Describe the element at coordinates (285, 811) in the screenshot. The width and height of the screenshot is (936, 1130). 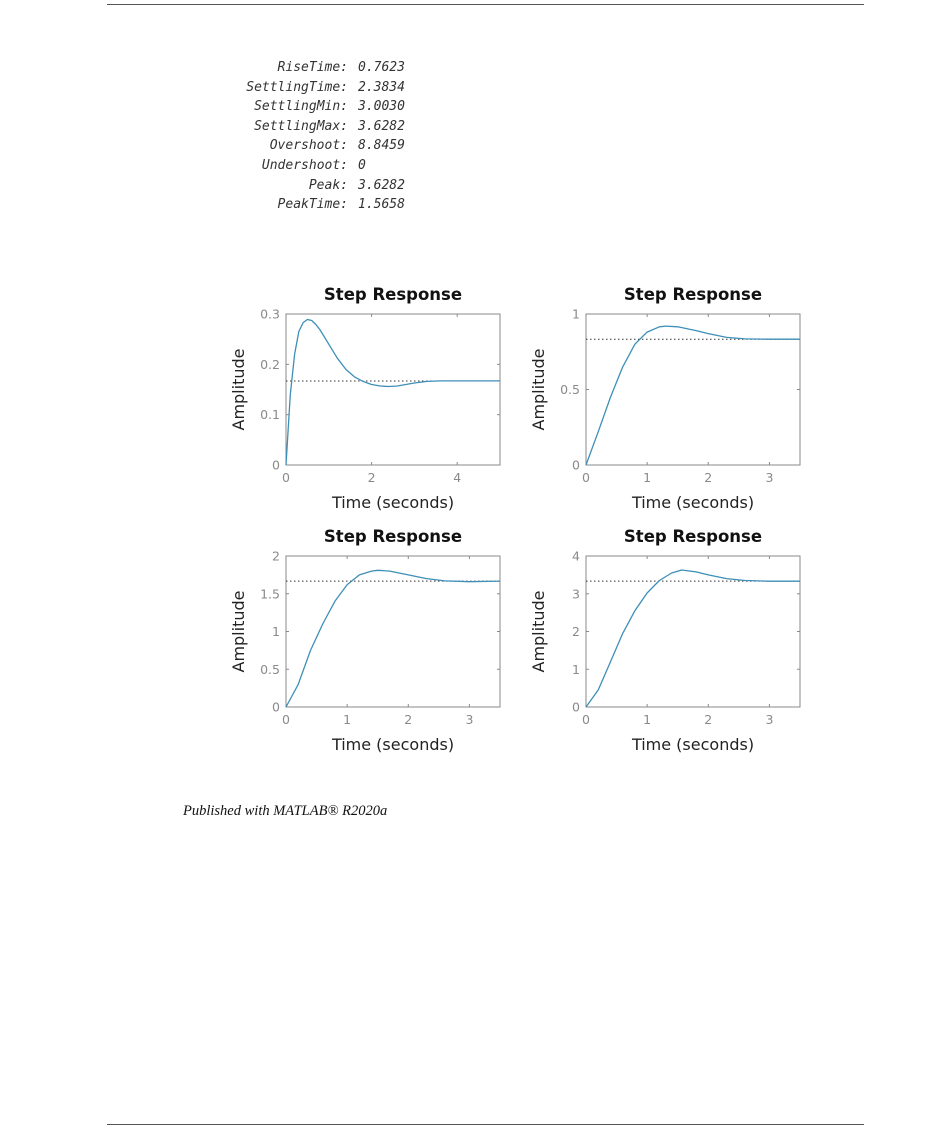
I see `publish-footer: Published with MATLAB® R2020a` at that location.